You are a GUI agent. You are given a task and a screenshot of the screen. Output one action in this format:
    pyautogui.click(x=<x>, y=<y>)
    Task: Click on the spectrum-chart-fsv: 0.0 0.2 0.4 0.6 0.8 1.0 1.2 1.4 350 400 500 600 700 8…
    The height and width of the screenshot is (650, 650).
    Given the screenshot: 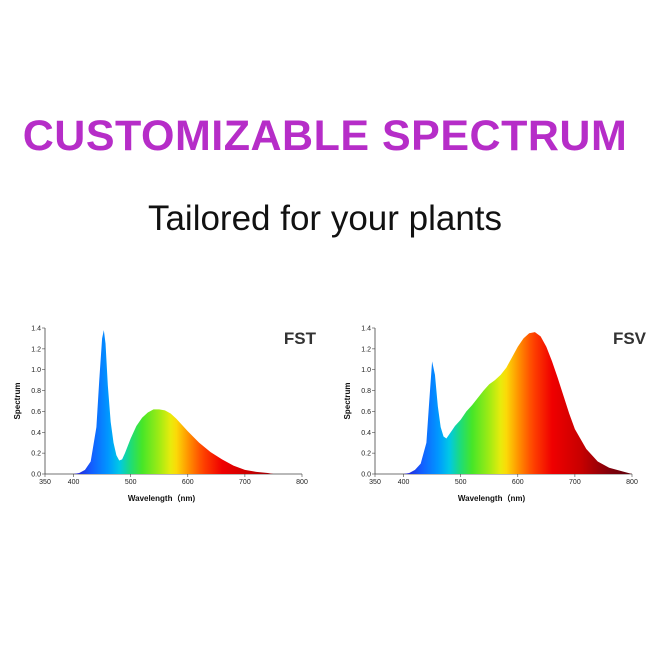 What is the action you would take?
    pyautogui.click(x=495, y=415)
    